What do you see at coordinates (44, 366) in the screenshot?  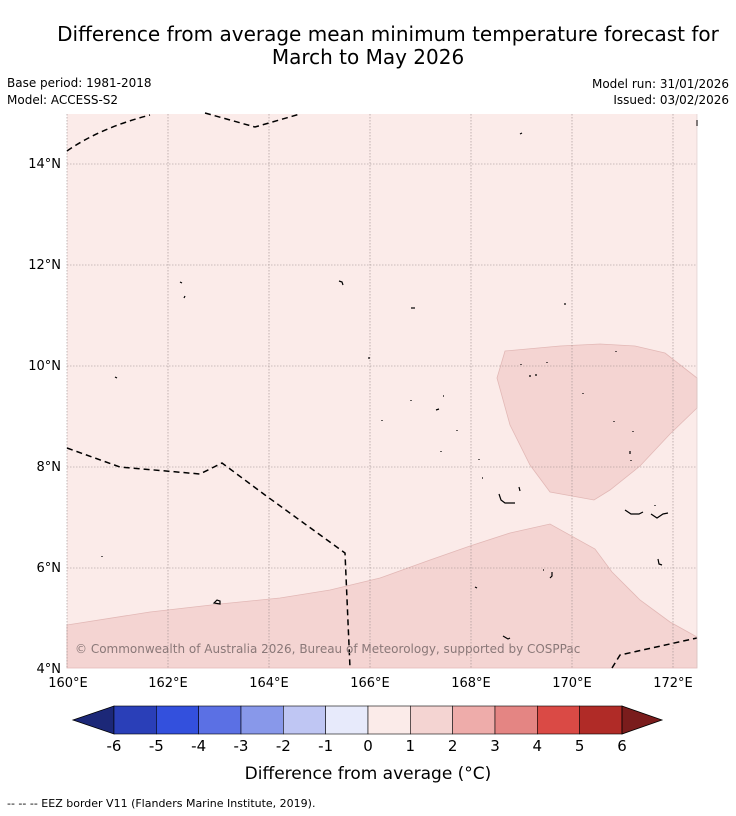 I see `lat-label: 10°N` at bounding box center [44, 366].